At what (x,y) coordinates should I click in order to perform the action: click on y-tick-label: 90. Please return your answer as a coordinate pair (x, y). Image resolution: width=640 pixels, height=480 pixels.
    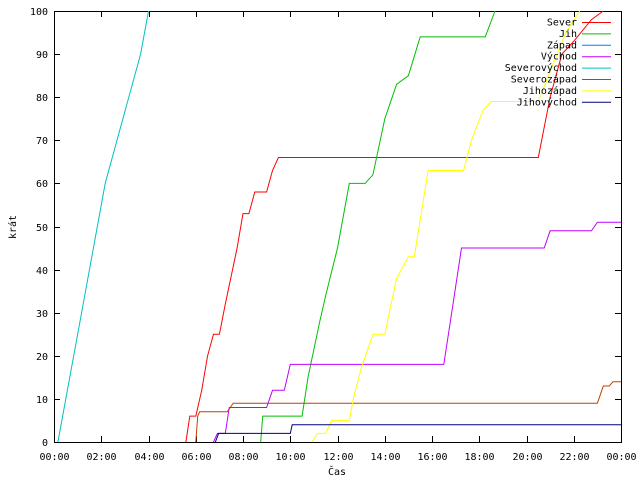
    Looking at the image, I should click on (42, 55).